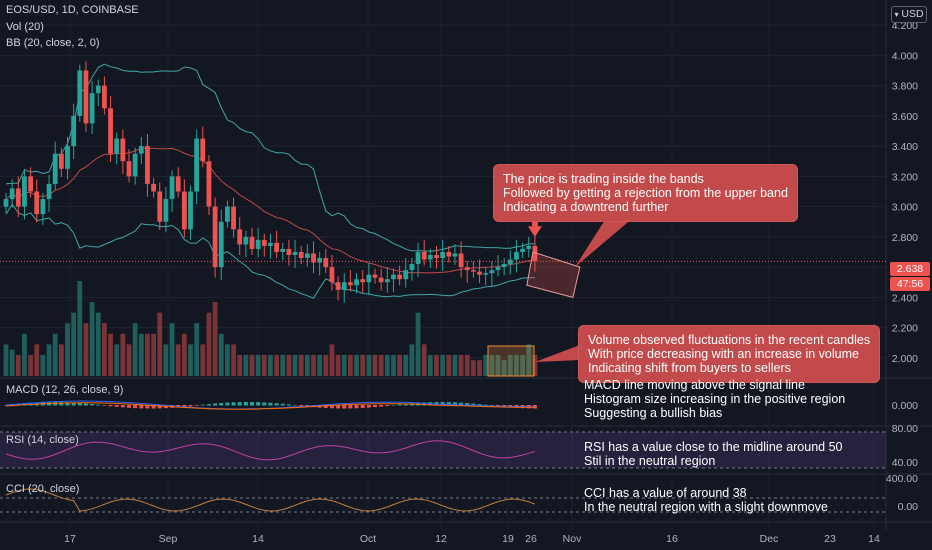 The width and height of the screenshot is (932, 550). What do you see at coordinates (905, 147) in the screenshot?
I see `price-tick-label: 3.400` at bounding box center [905, 147].